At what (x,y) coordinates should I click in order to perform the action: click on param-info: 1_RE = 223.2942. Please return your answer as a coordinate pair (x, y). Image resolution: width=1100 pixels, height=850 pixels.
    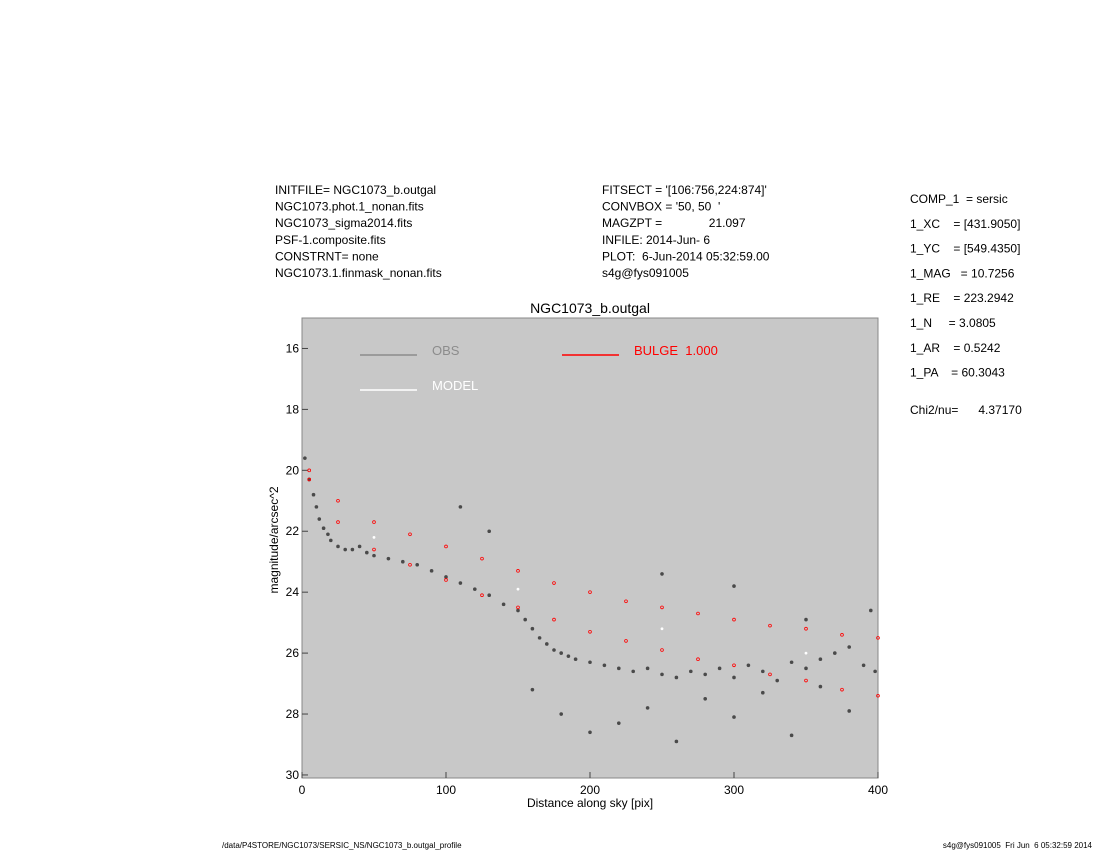
    Looking at the image, I should click on (962, 298).